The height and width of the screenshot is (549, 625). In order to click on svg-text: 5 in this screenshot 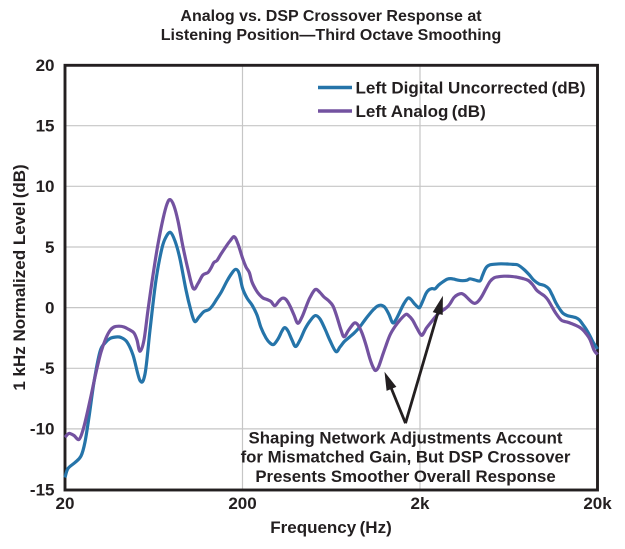, I will do `click(49, 247)`.